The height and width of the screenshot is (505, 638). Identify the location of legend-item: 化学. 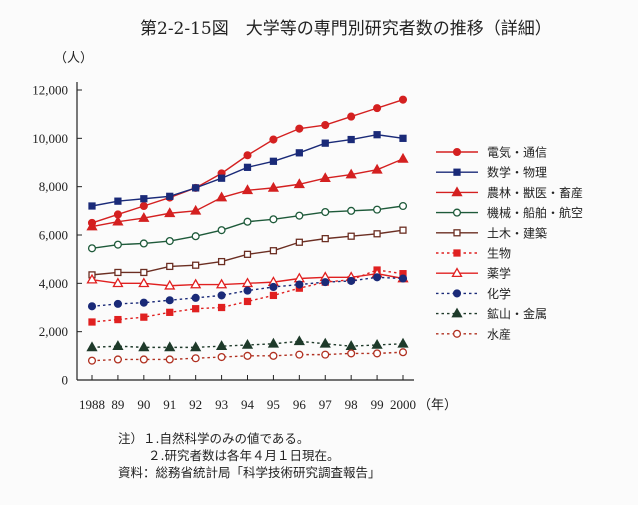
(473, 293).